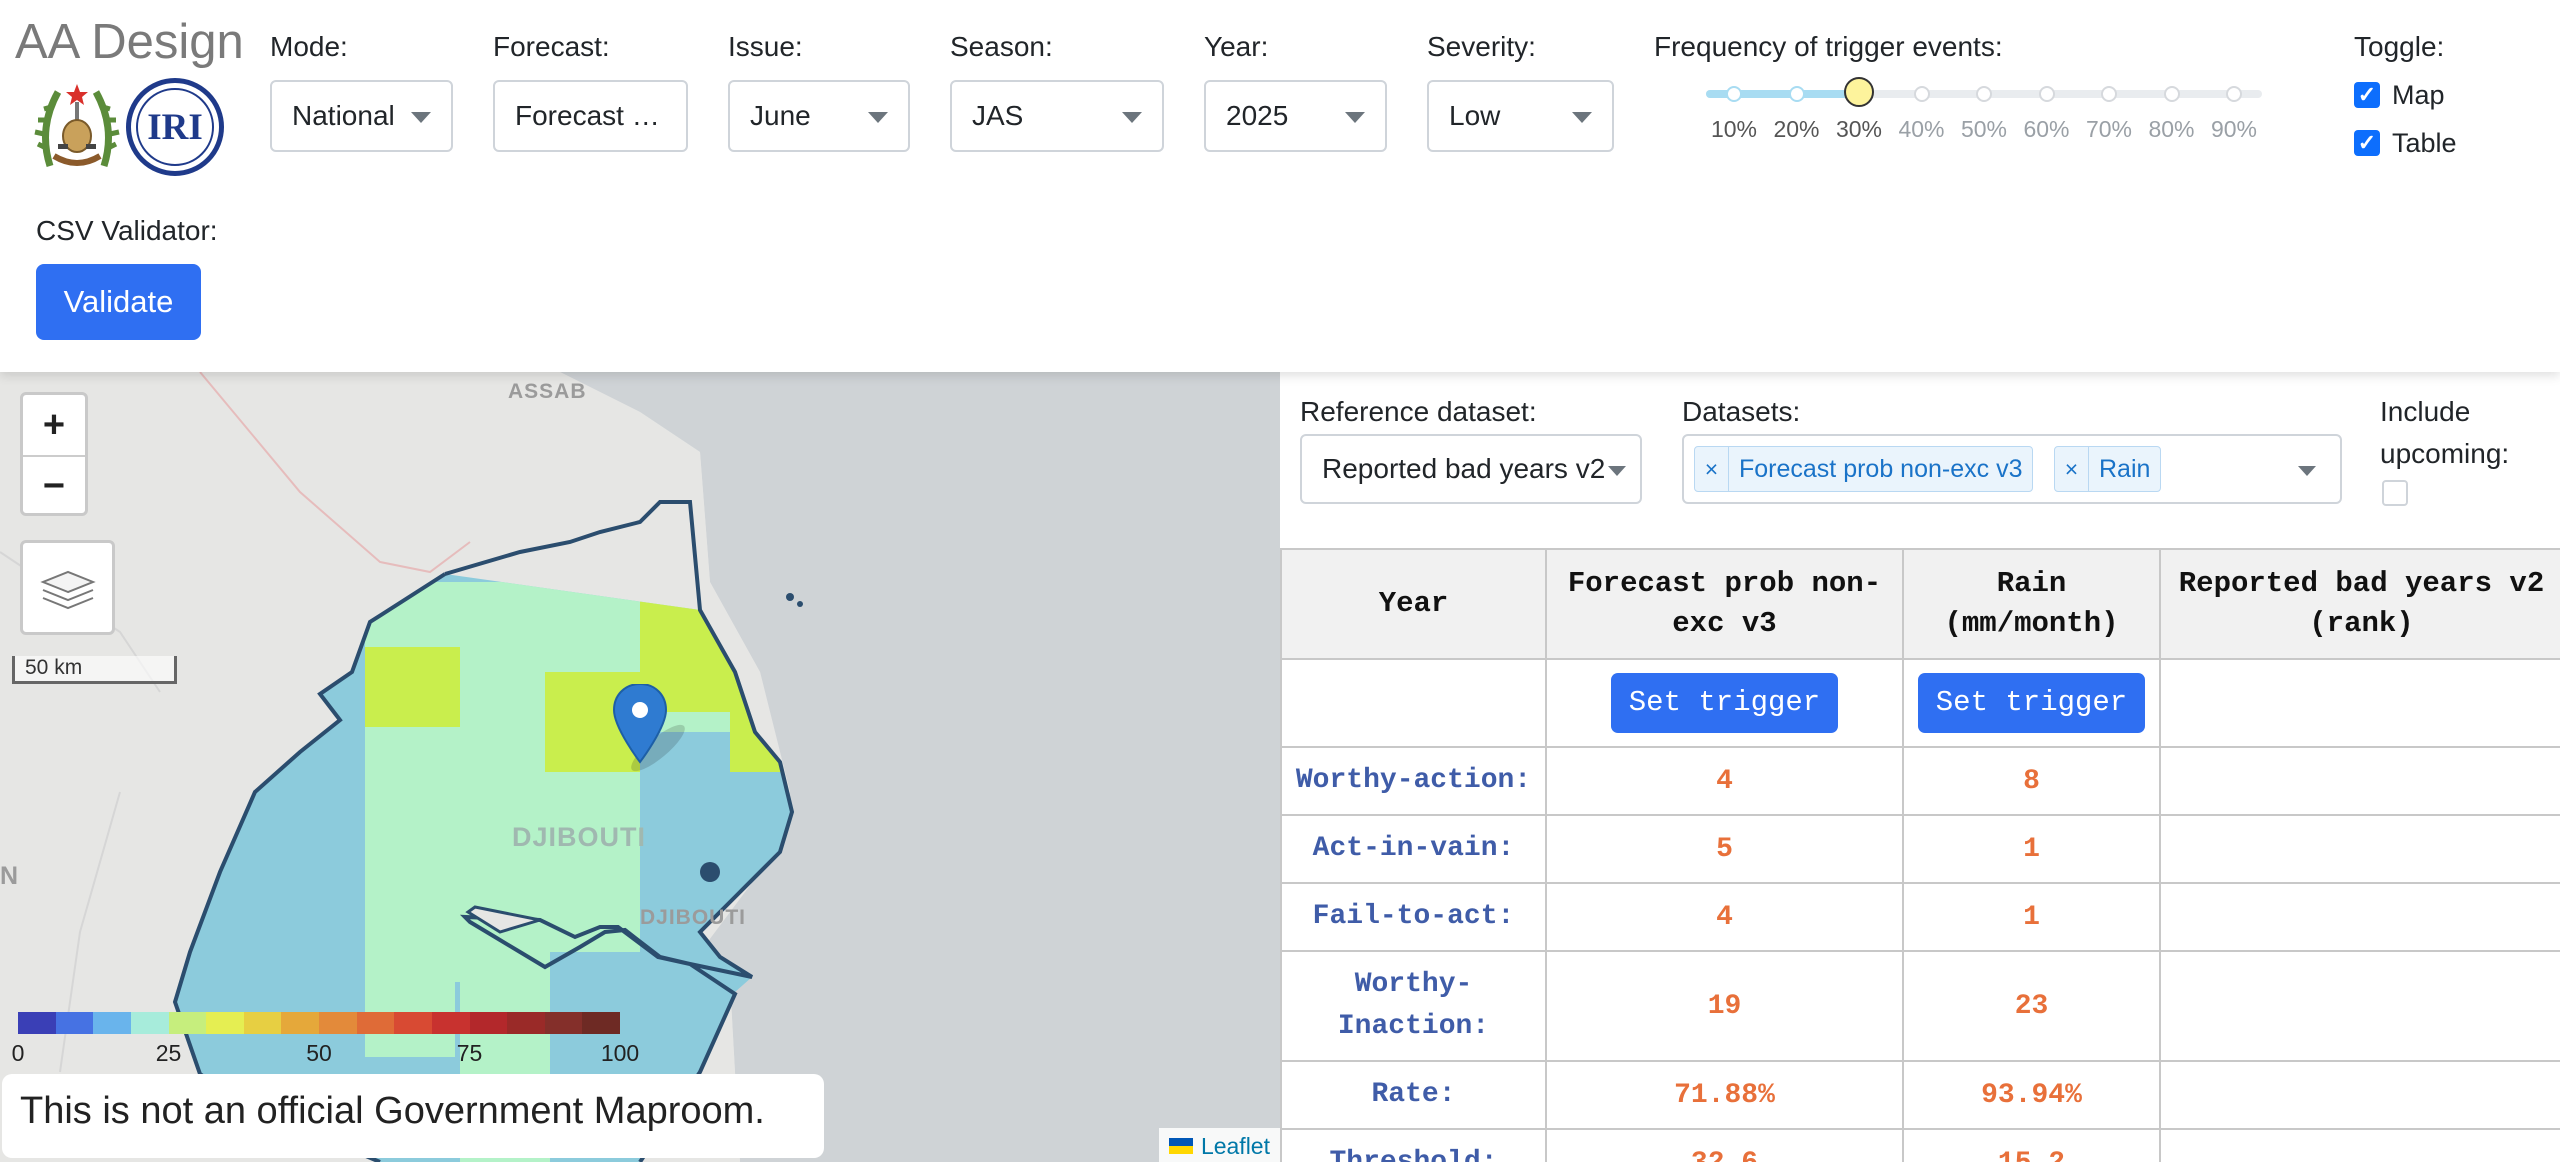 This screenshot has height=1162, width=2560. What do you see at coordinates (998, 115) in the screenshot?
I see `season-value: JAS` at bounding box center [998, 115].